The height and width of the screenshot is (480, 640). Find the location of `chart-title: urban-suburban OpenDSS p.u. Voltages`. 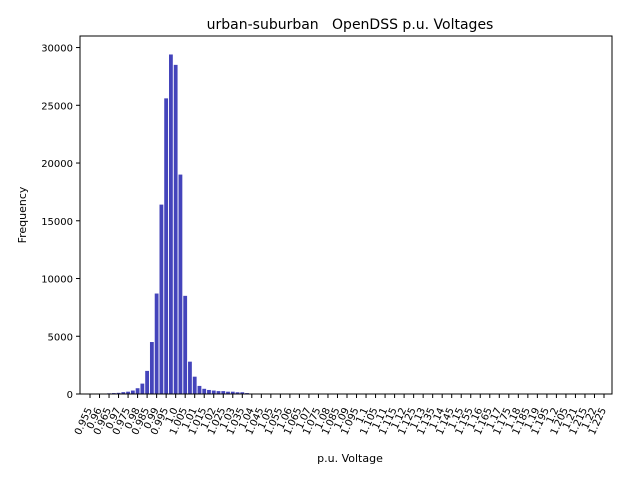

chart-title: urban-suburban OpenDSS p.u. Voltages is located at coordinates (350, 25).